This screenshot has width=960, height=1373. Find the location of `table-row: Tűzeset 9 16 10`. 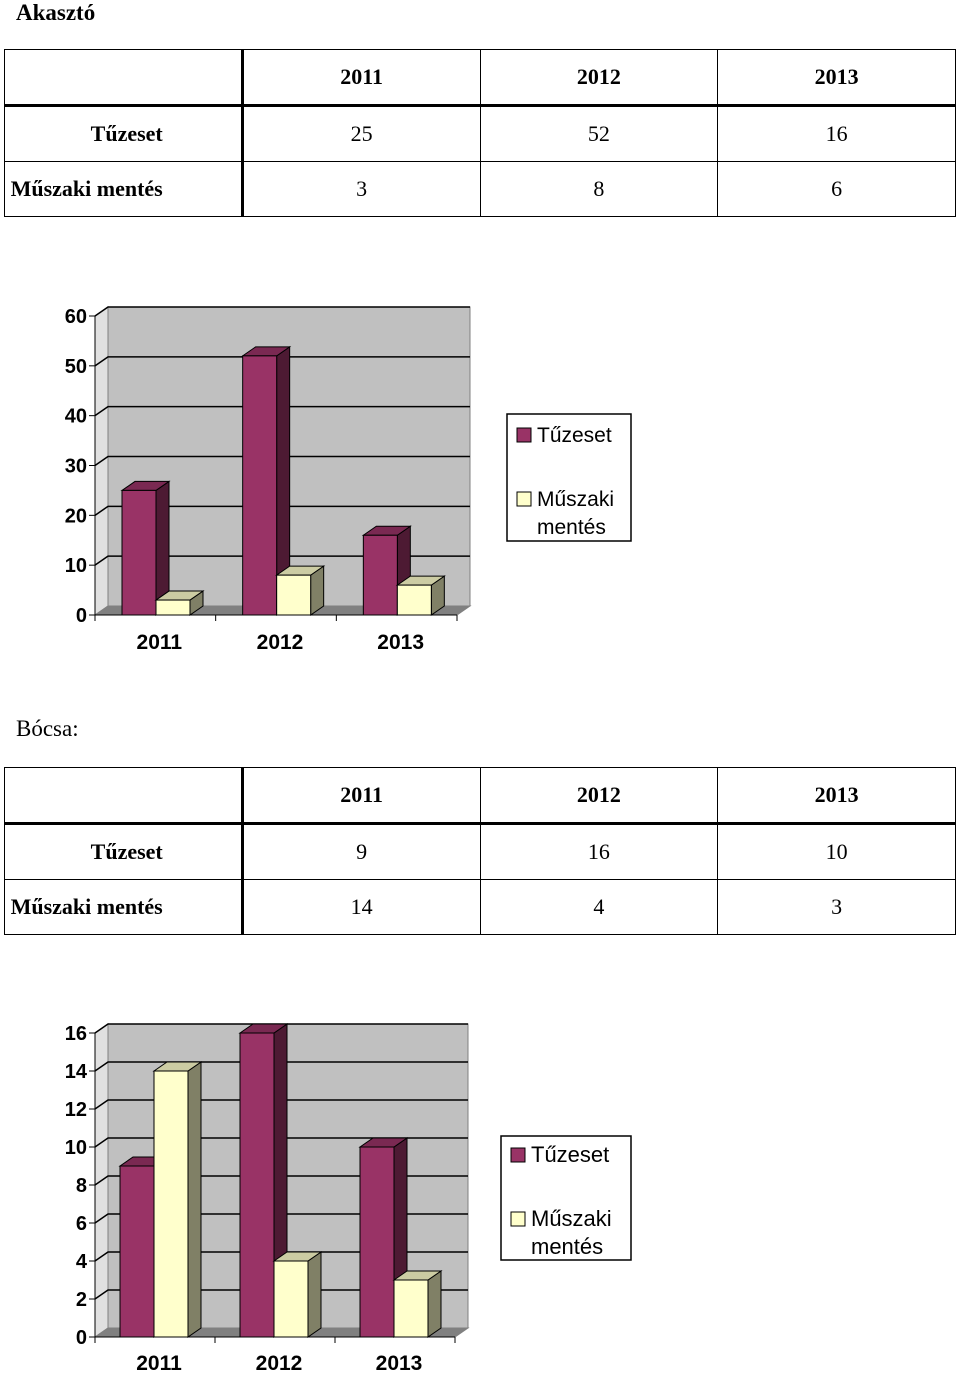

table-row: Tűzeset 9 16 10 is located at coordinates (480, 851).